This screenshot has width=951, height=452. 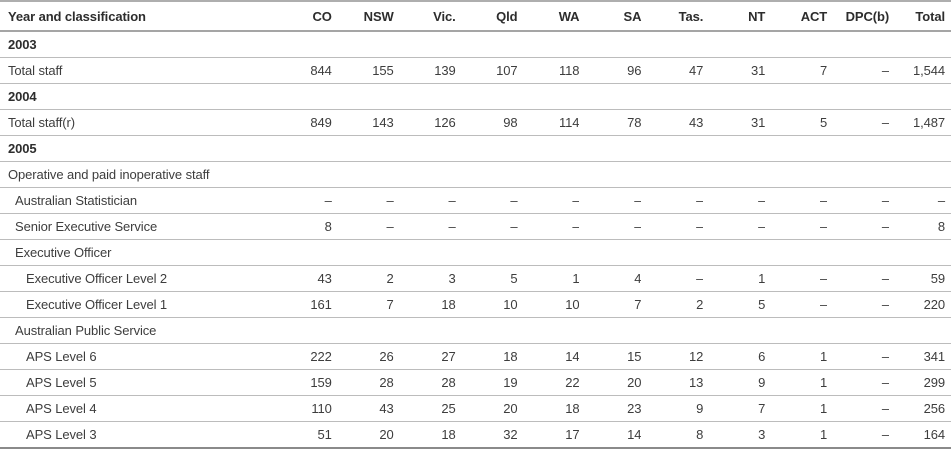 What do you see at coordinates (61, 434) in the screenshot?
I see `row-label: APS Level 3` at bounding box center [61, 434].